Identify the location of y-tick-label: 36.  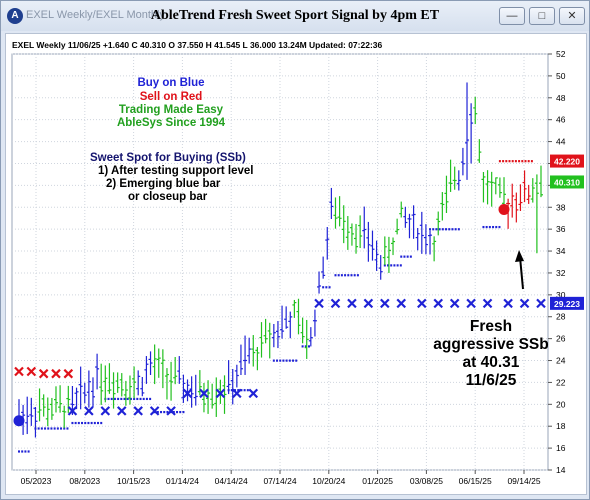
(561, 229).